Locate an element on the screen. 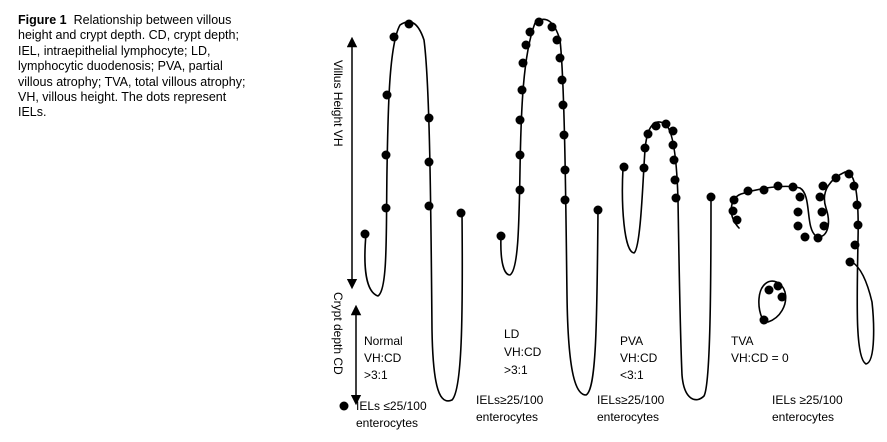  ld-iel-legend: IELs≥25/100 is located at coordinates (510, 400).